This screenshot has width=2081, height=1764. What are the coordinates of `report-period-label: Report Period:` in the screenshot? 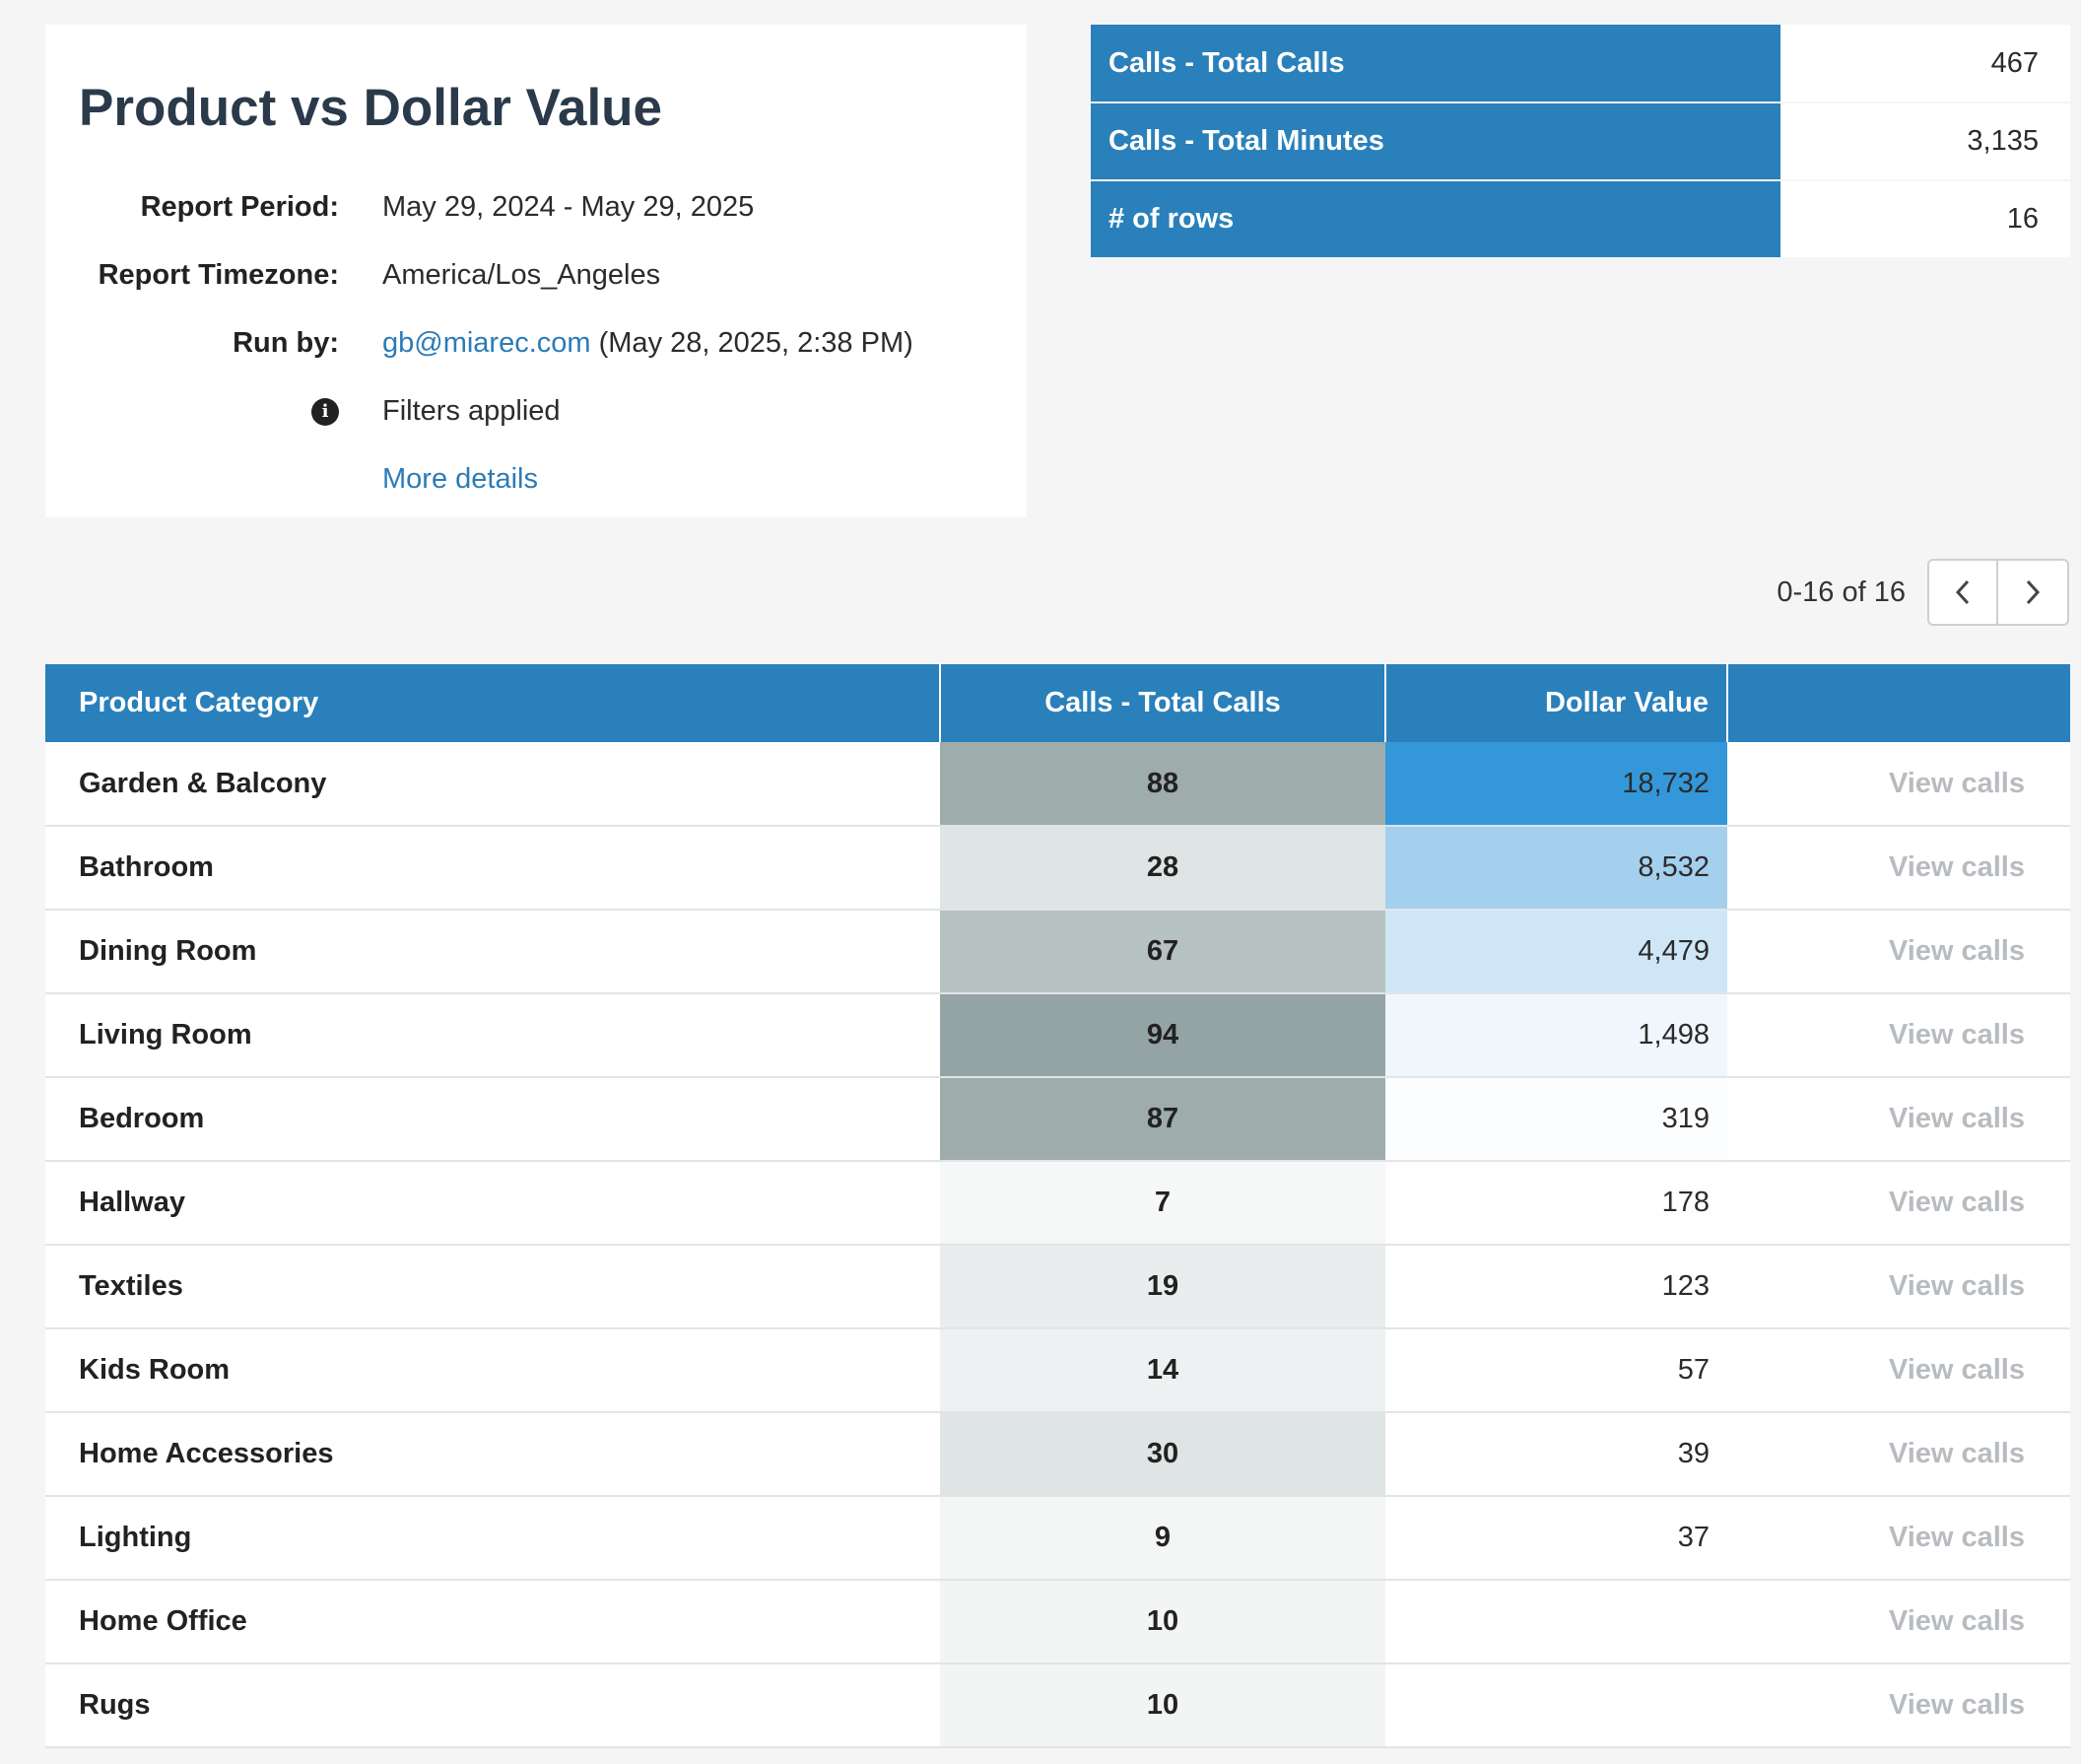 It's located at (239, 207).